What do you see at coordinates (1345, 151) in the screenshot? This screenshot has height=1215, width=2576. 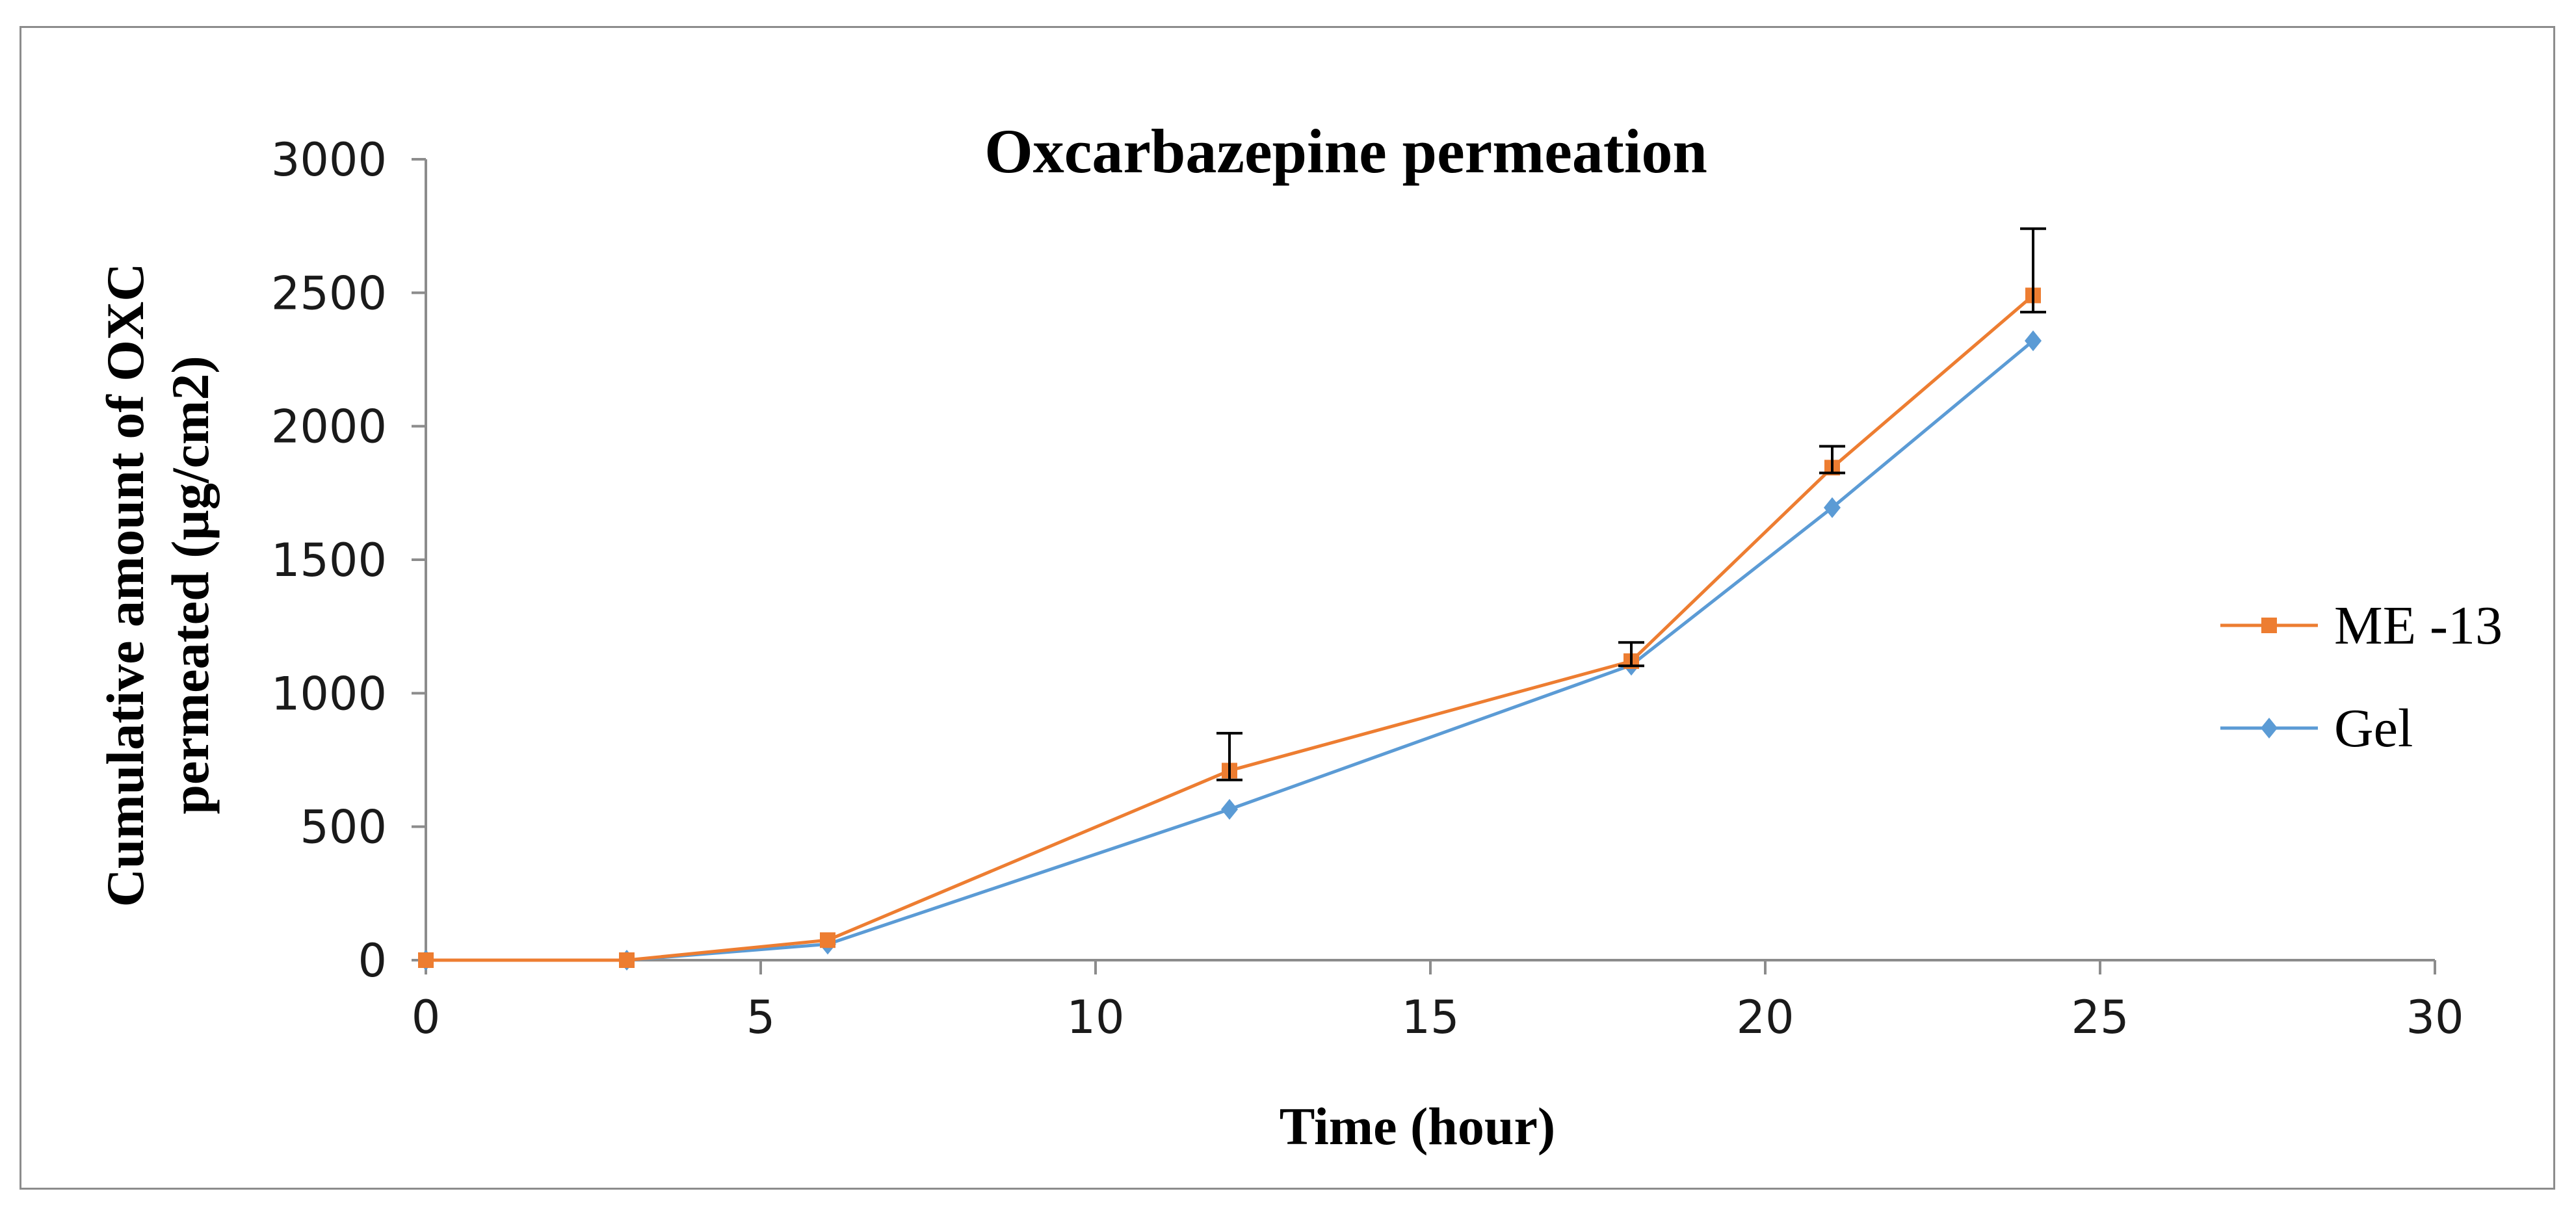 I see `chart-title: Oxcarbazepine permeation` at bounding box center [1345, 151].